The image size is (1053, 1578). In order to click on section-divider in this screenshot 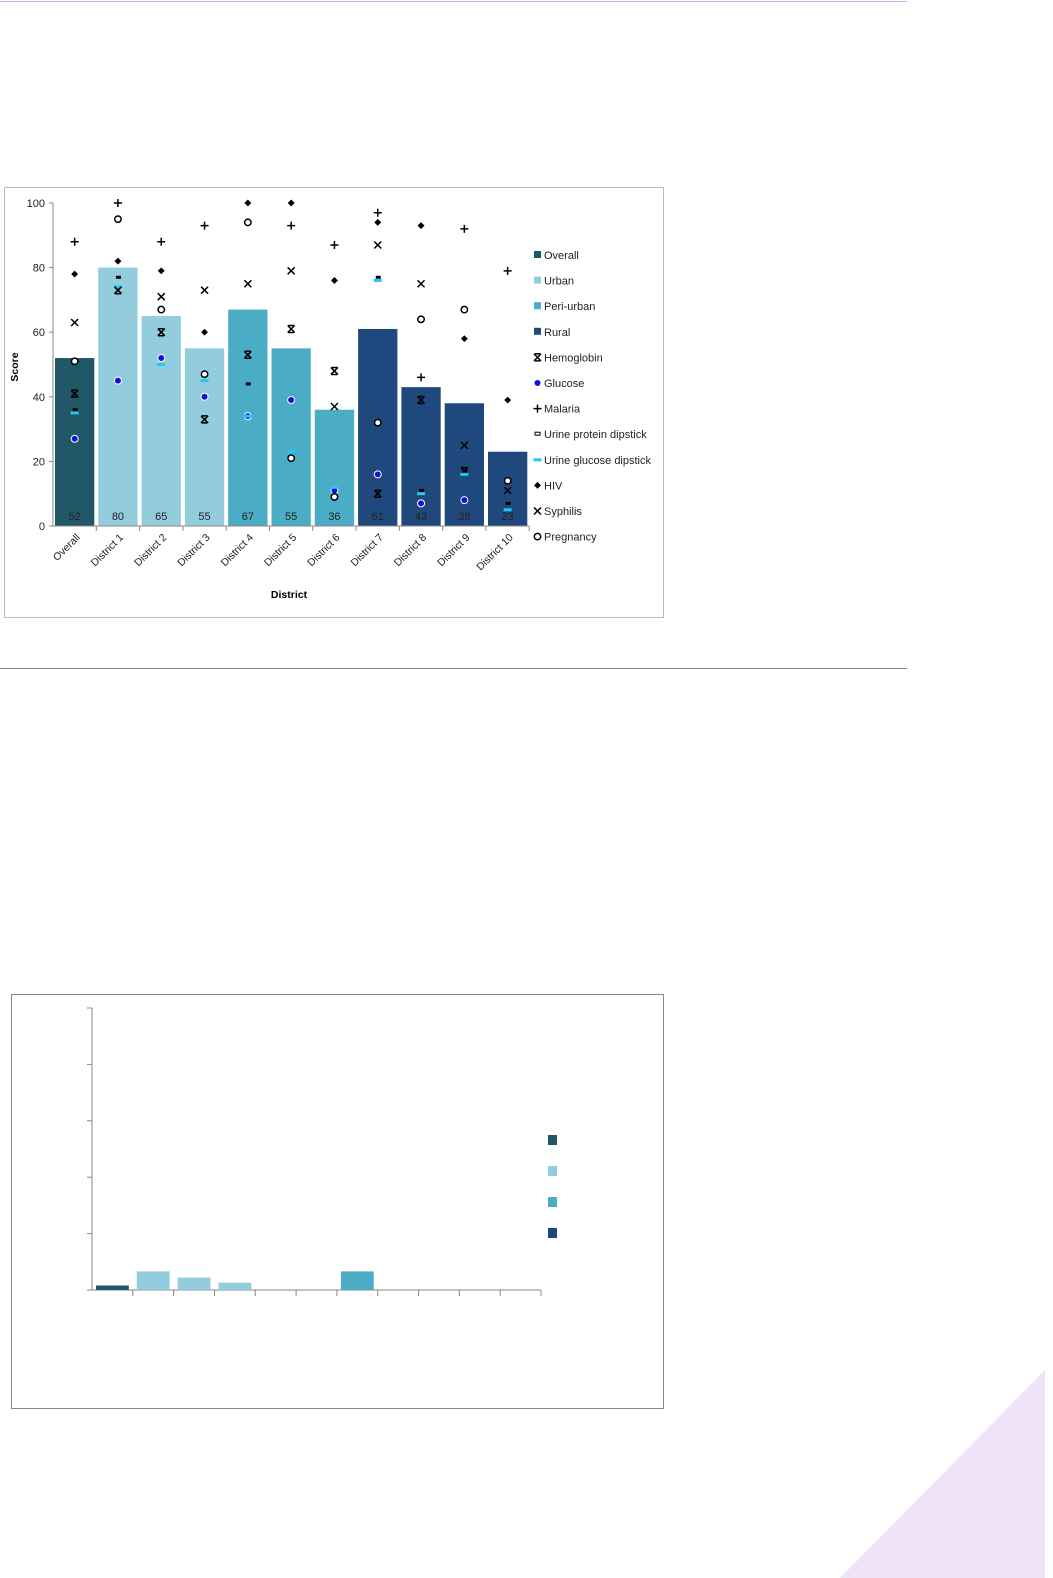, I will do `click(453, 668)`.